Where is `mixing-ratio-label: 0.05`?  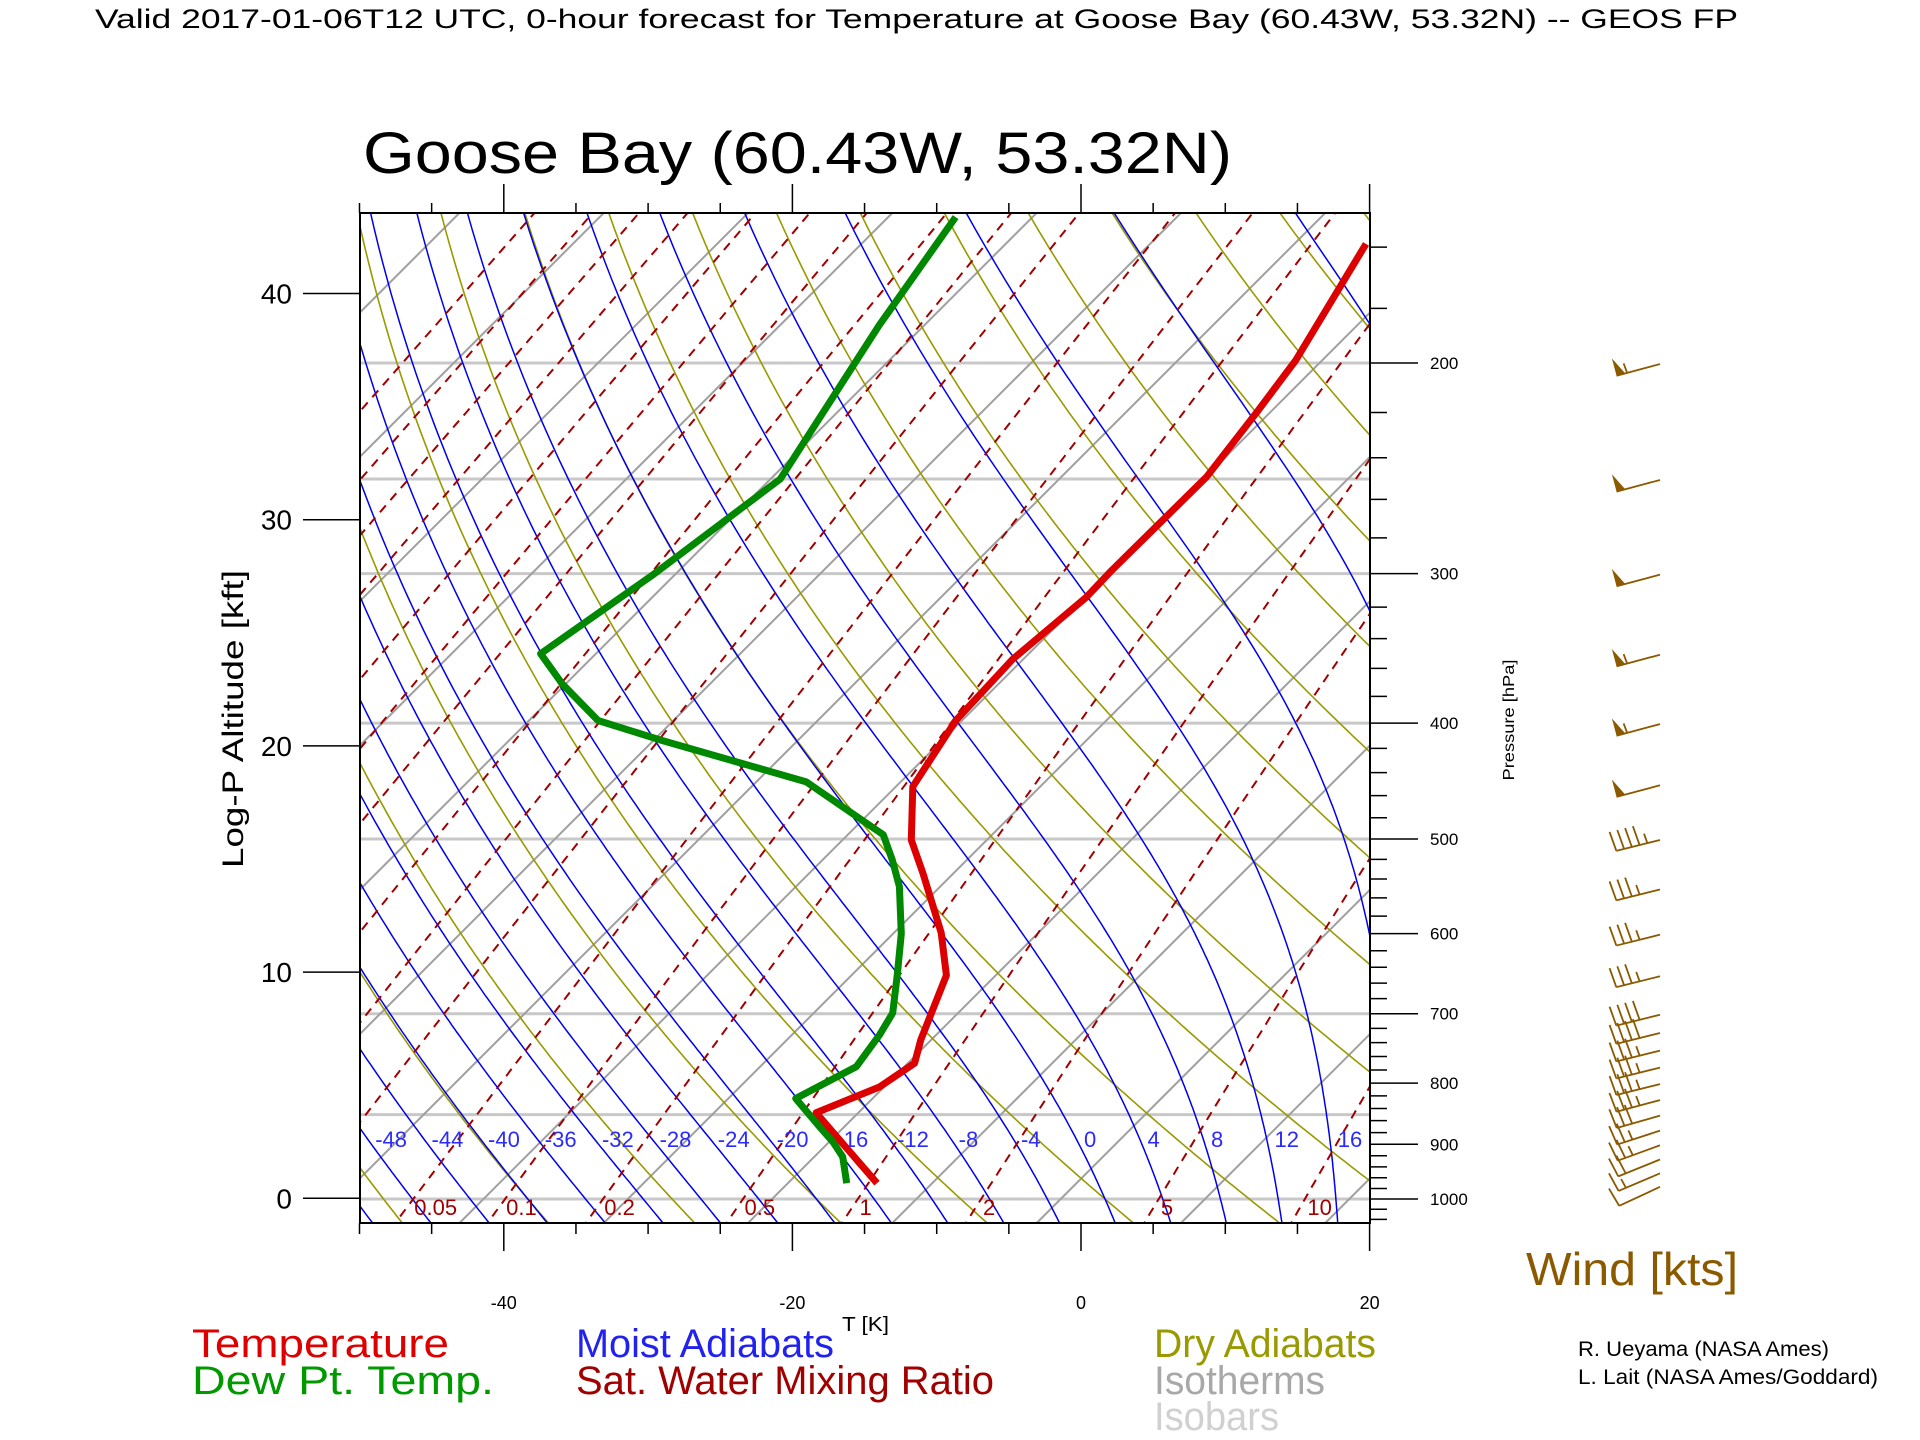
mixing-ratio-label: 0.05 is located at coordinates (435, 1207).